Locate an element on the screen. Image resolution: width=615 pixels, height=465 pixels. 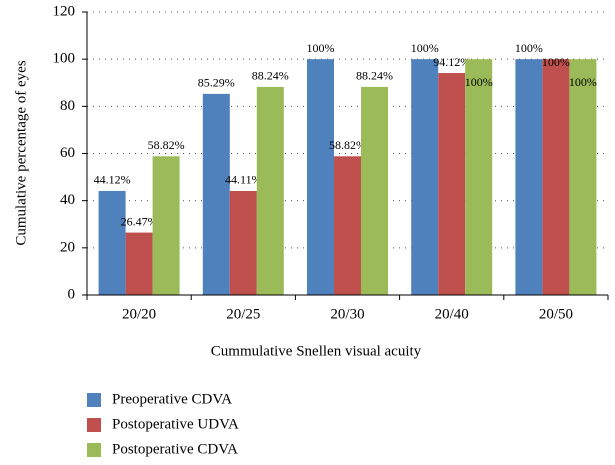
y-tick-label: 0 is located at coordinates (72, 294).